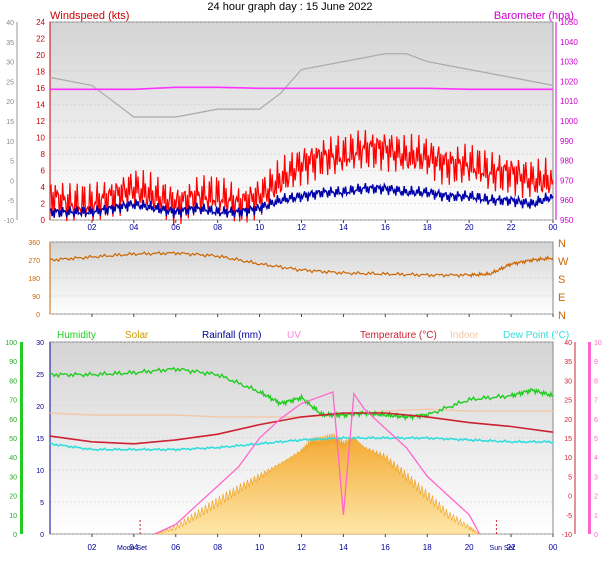  What do you see at coordinates (570, 497) in the screenshot?
I see `temp-tick-label: 0` at bounding box center [570, 497].